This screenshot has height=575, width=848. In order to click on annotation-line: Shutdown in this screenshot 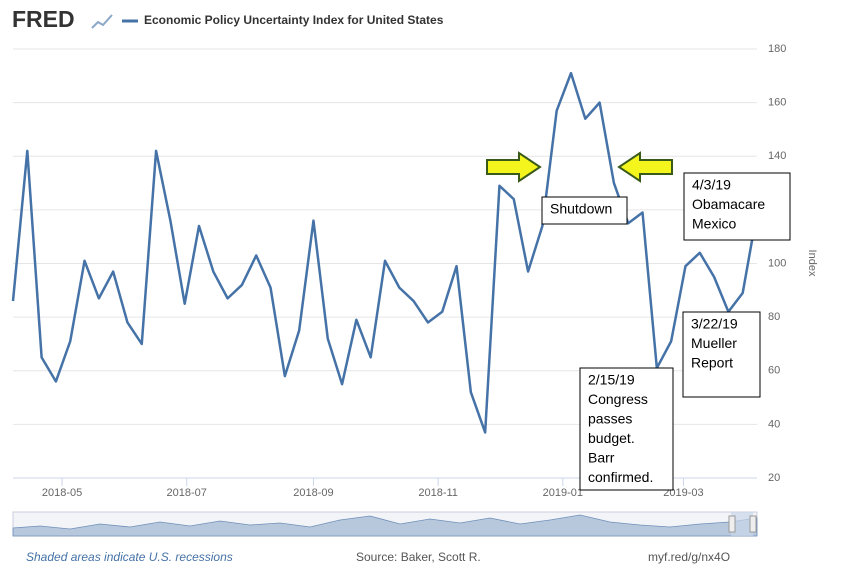, I will do `click(581, 209)`.